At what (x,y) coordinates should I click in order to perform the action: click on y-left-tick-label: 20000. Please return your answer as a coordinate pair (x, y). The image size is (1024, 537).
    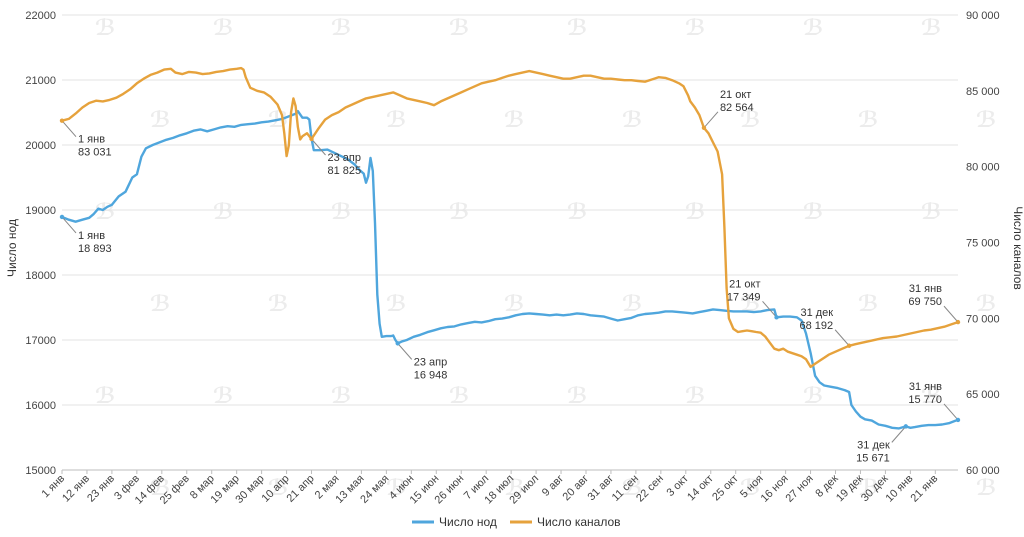
    Looking at the image, I should click on (40, 146).